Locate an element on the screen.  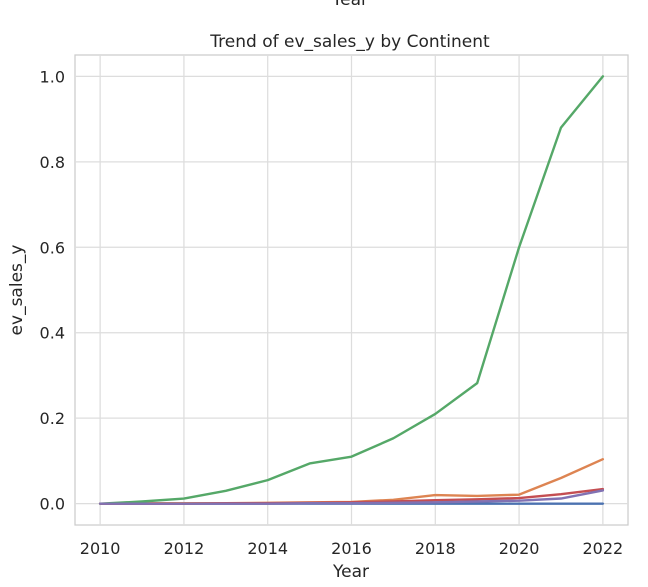
x-tick-label: 2010 is located at coordinates (100, 548).